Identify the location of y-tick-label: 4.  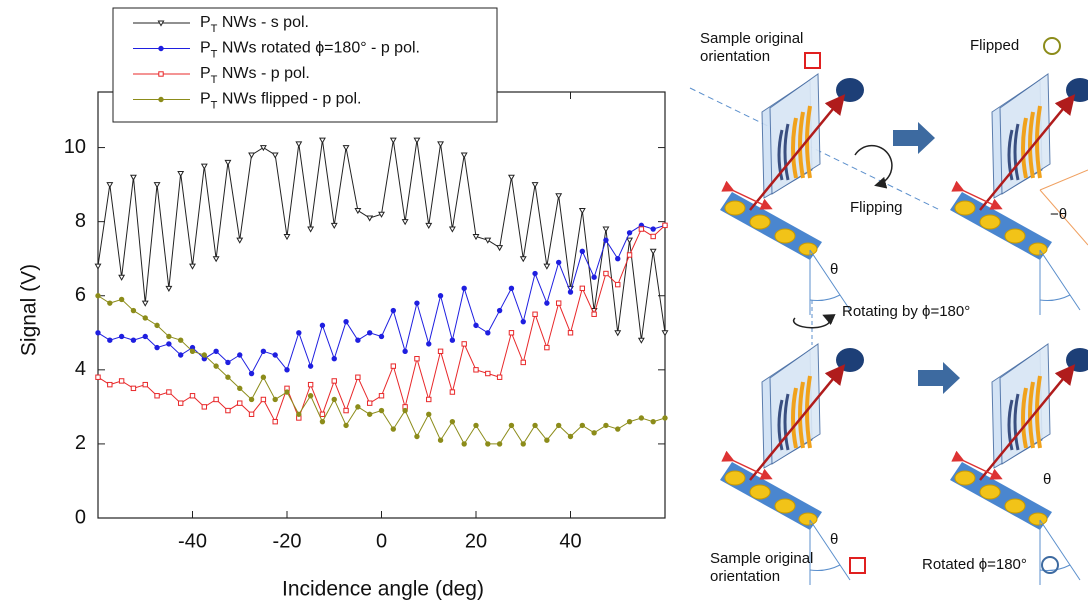
(80, 369).